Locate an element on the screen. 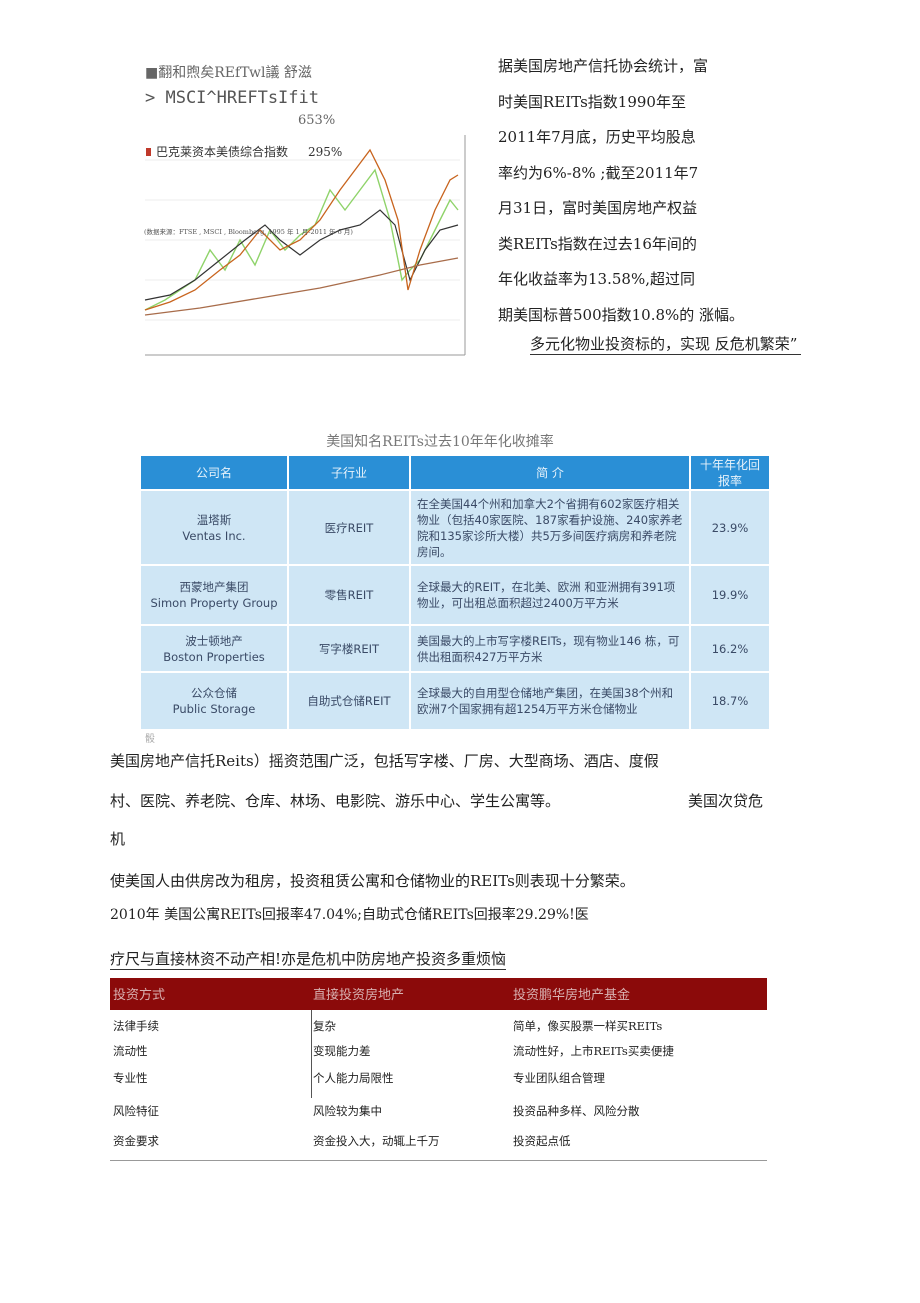 The height and width of the screenshot is (1303, 920). table-cell: 自助式仓储REIT is located at coordinates (349, 701).